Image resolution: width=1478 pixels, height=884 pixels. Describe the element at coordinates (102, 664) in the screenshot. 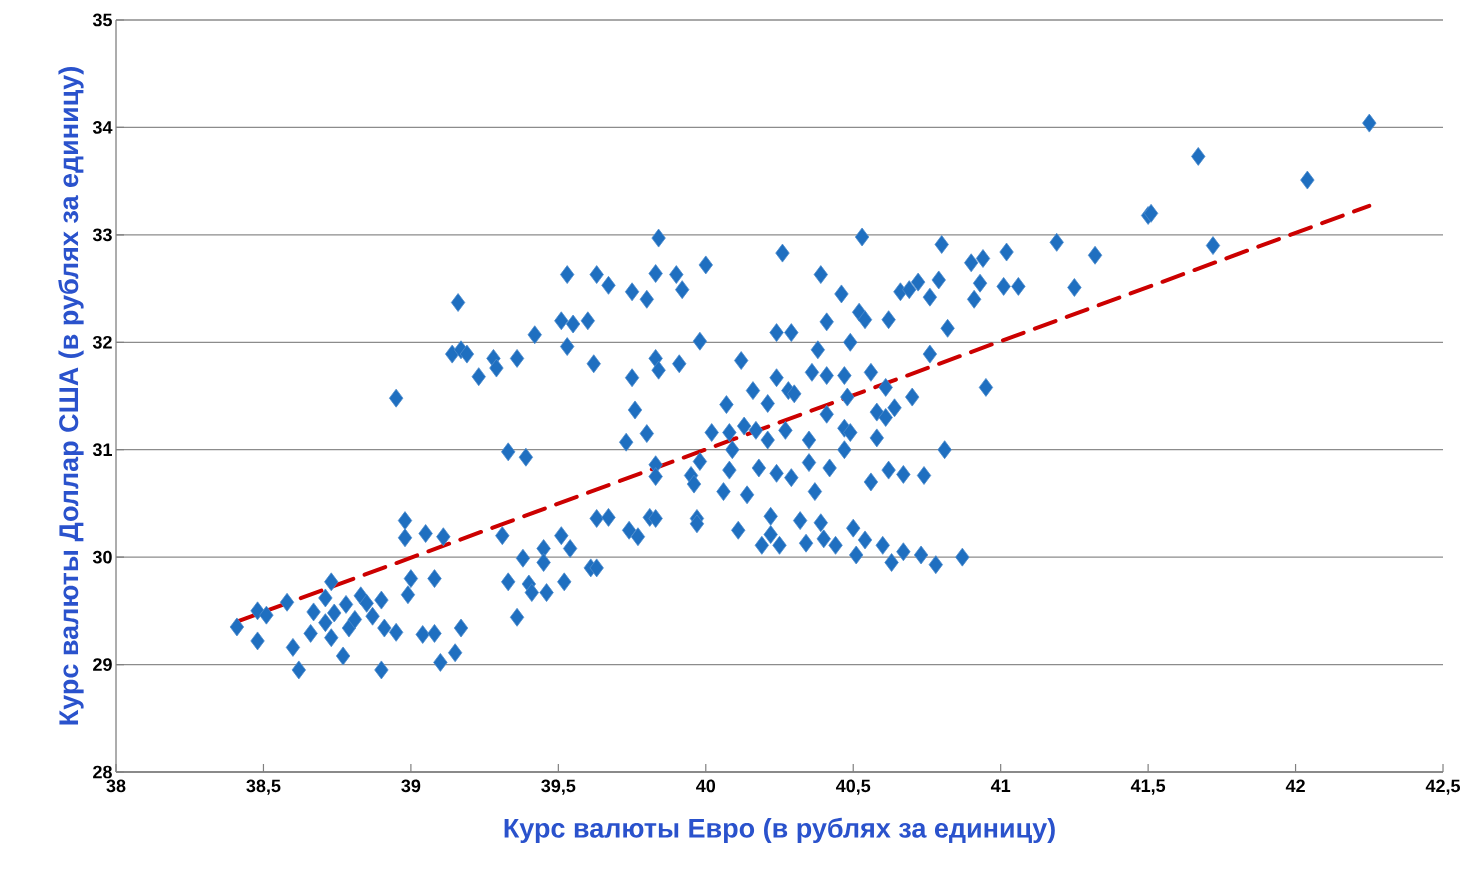

I see `y-tick-label: 29` at that location.